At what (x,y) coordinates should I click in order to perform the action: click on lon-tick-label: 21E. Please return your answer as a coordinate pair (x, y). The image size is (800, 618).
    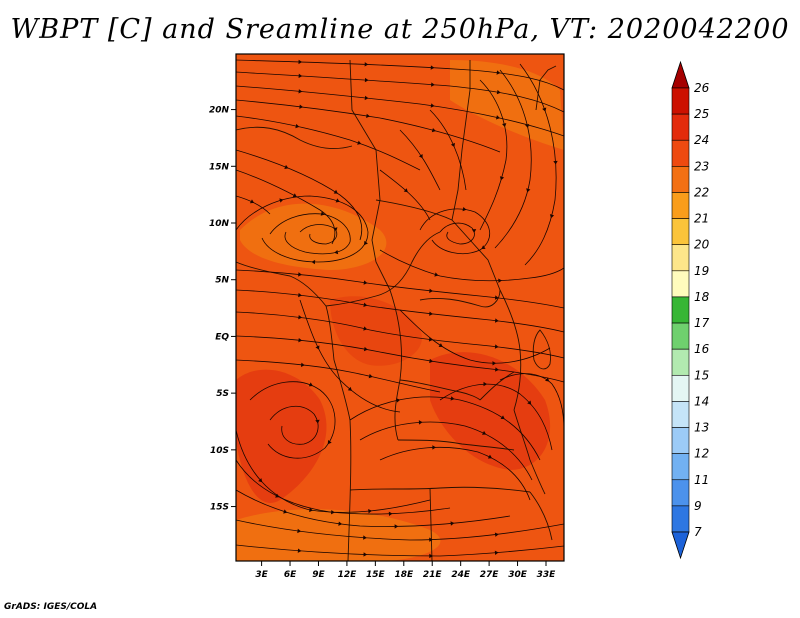
    Looking at the image, I should click on (433, 575).